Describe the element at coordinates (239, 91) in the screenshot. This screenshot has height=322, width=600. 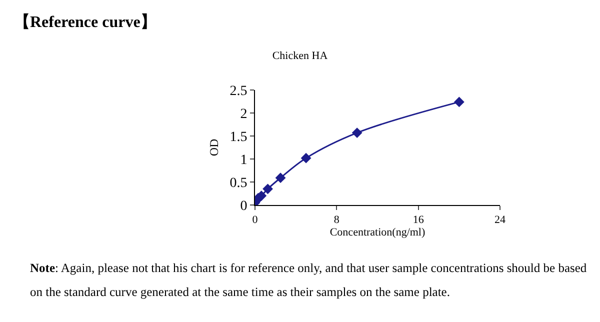
I see `y-tick-label: 2.5` at that location.